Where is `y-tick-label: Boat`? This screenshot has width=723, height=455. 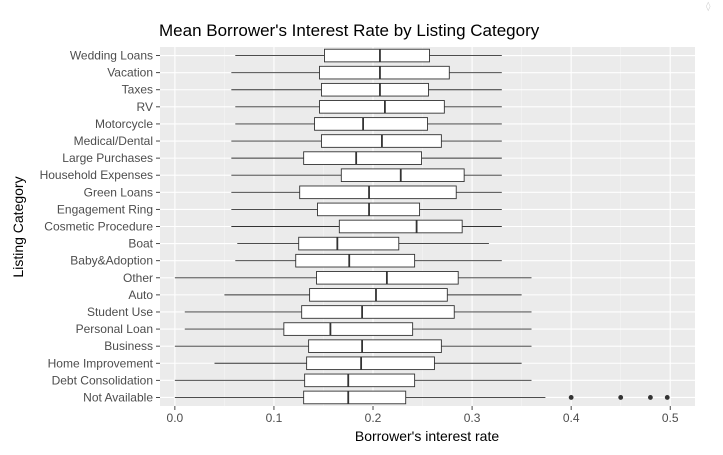
y-tick-label: Boat is located at coordinates (140, 244).